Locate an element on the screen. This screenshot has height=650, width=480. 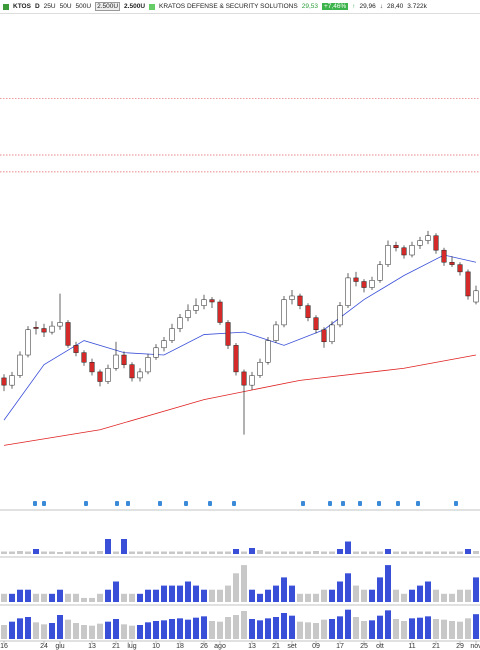
range-button: 2.500U is located at coordinates (108, 6).